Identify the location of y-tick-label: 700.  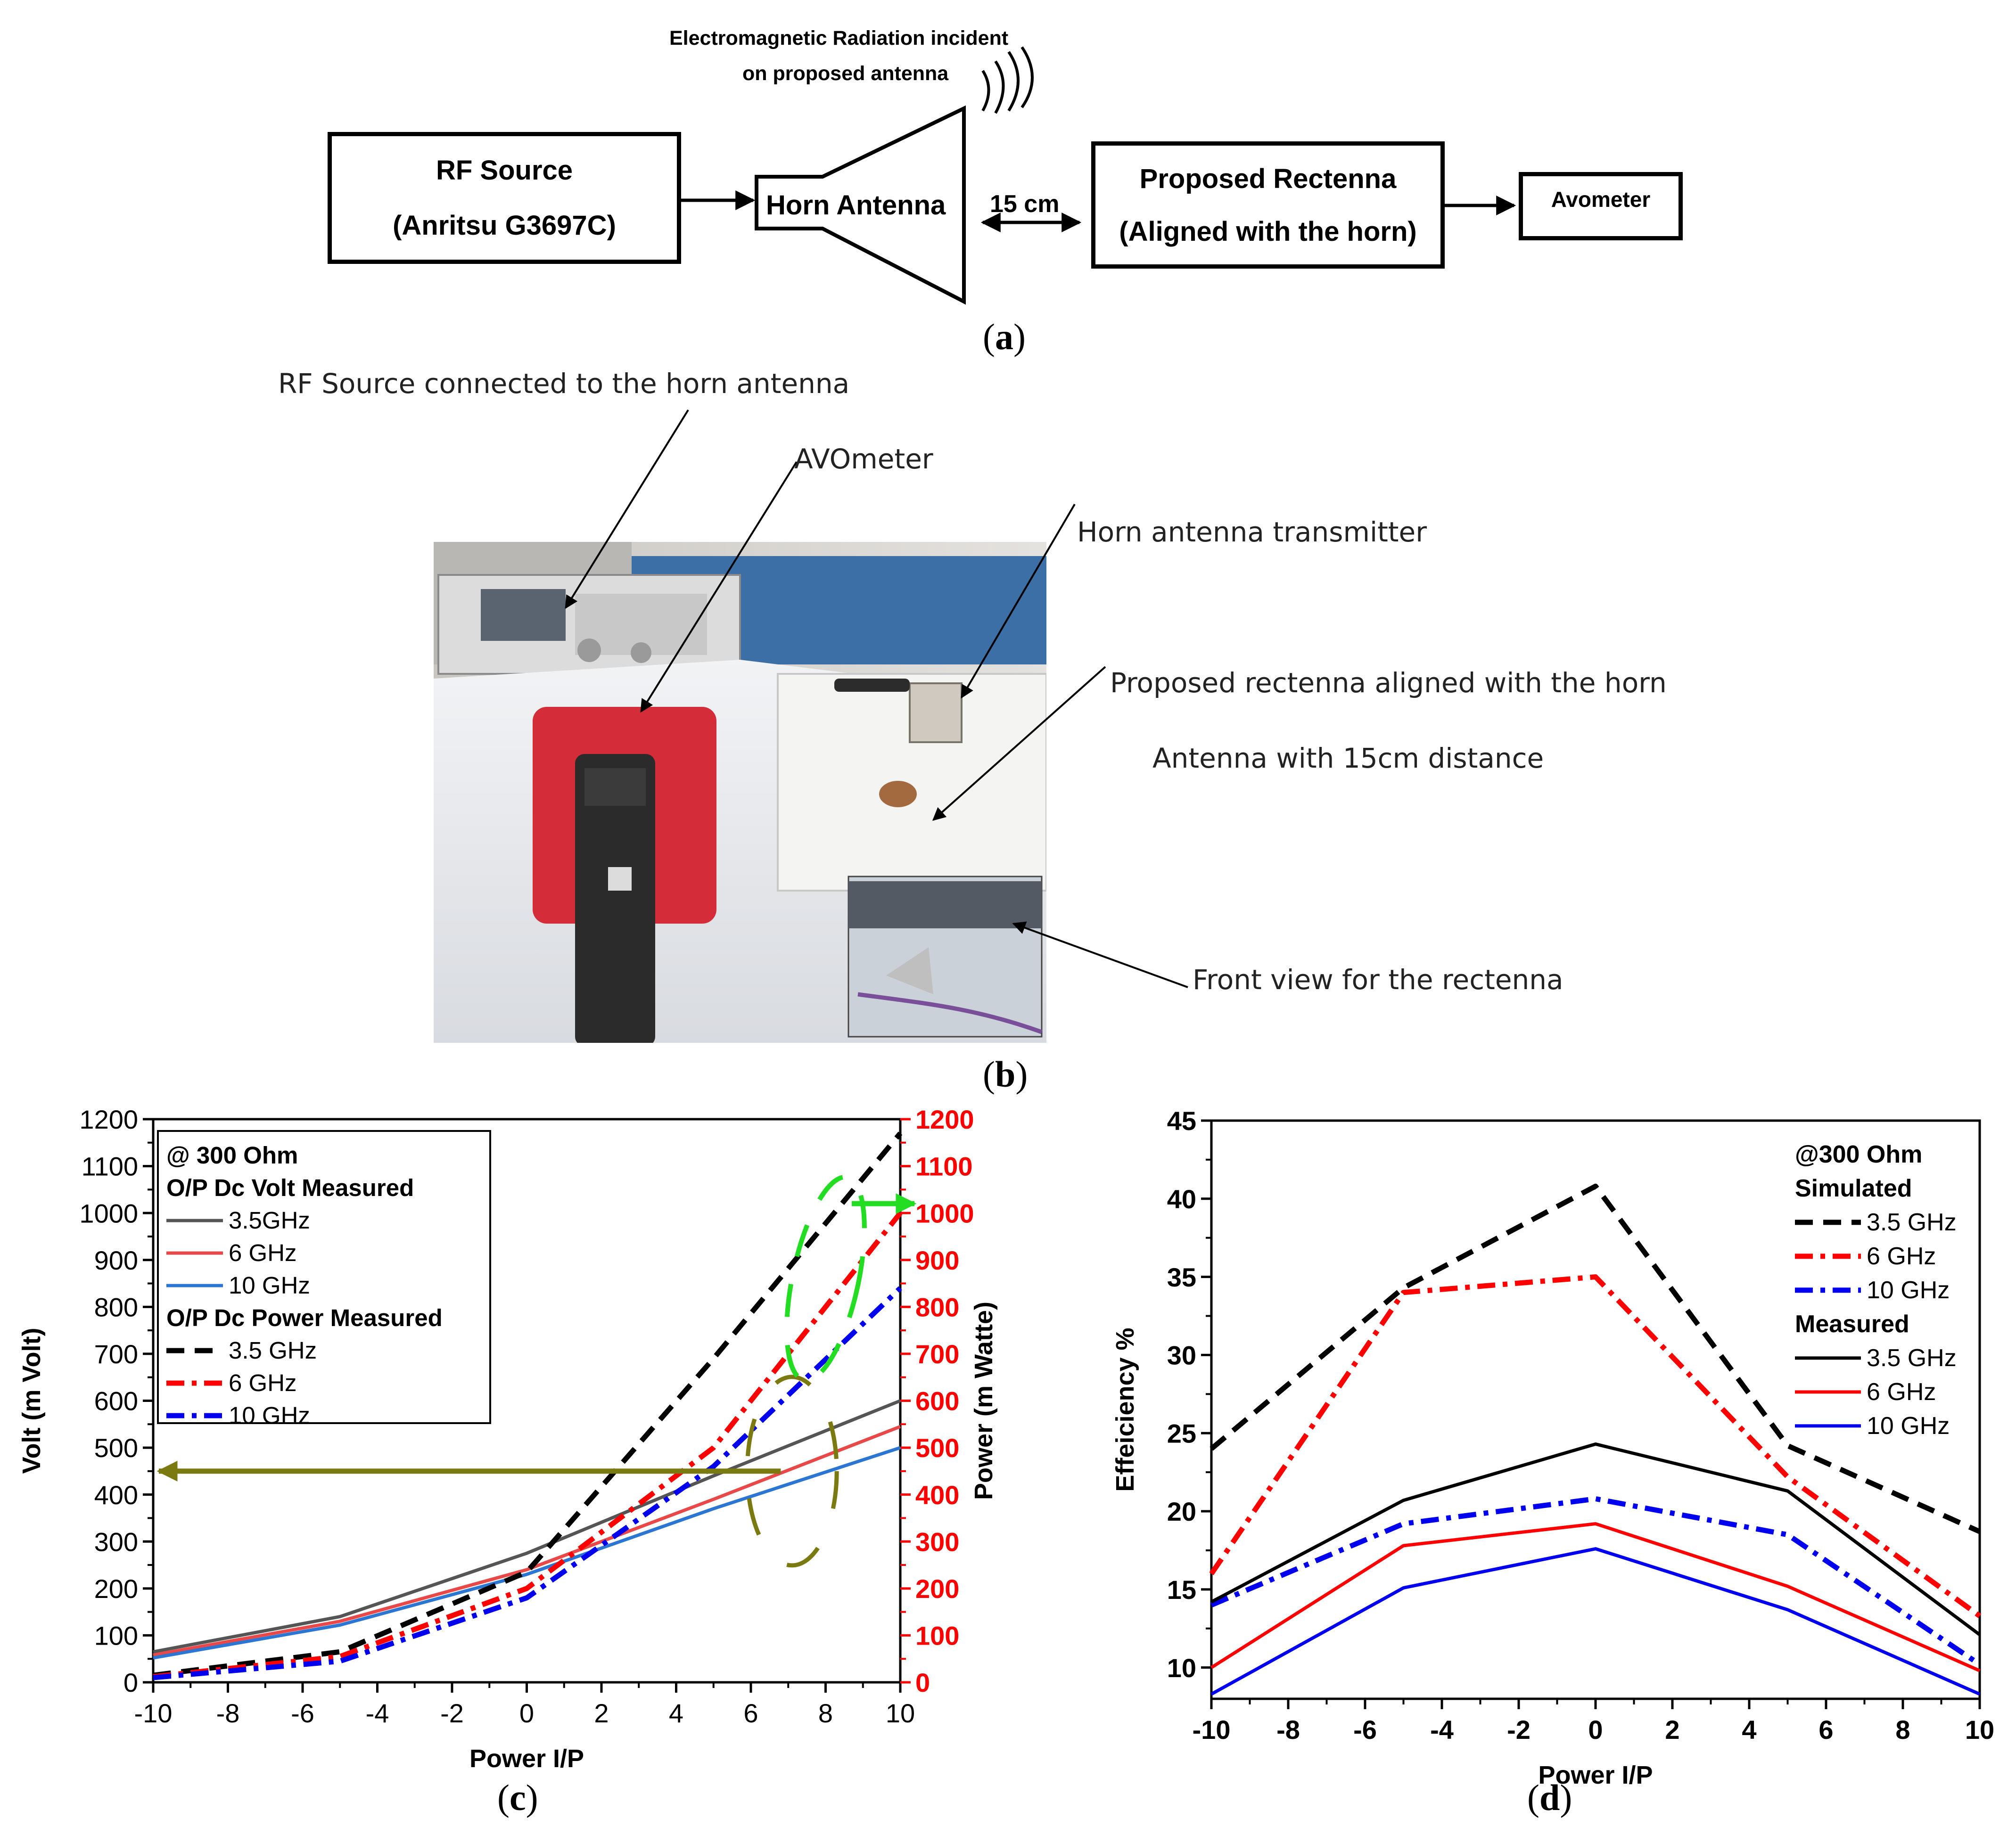
(116, 1354).